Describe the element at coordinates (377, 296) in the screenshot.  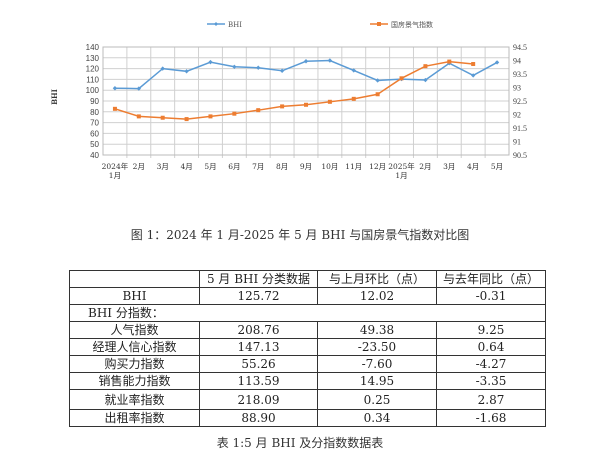
I see `table-cell: 12.02` at that location.